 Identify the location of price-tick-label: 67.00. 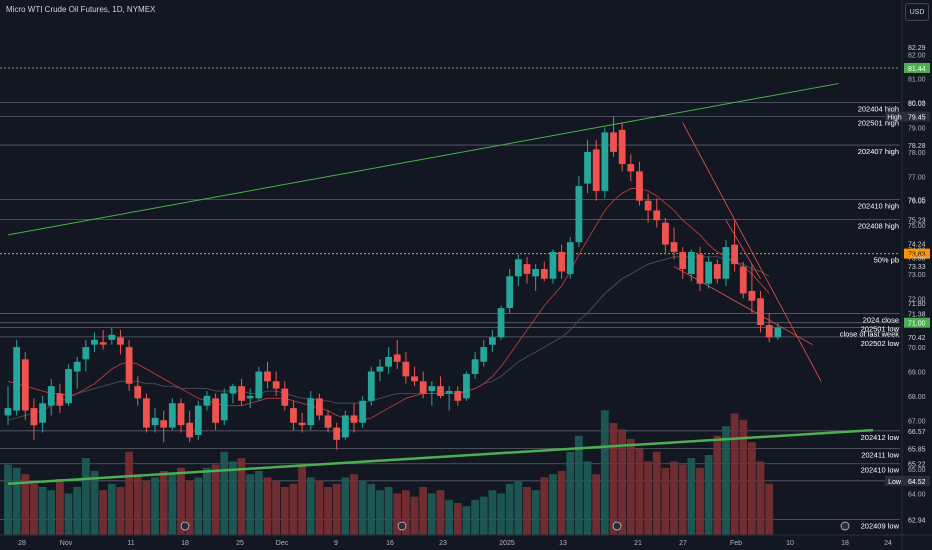
(917, 421).